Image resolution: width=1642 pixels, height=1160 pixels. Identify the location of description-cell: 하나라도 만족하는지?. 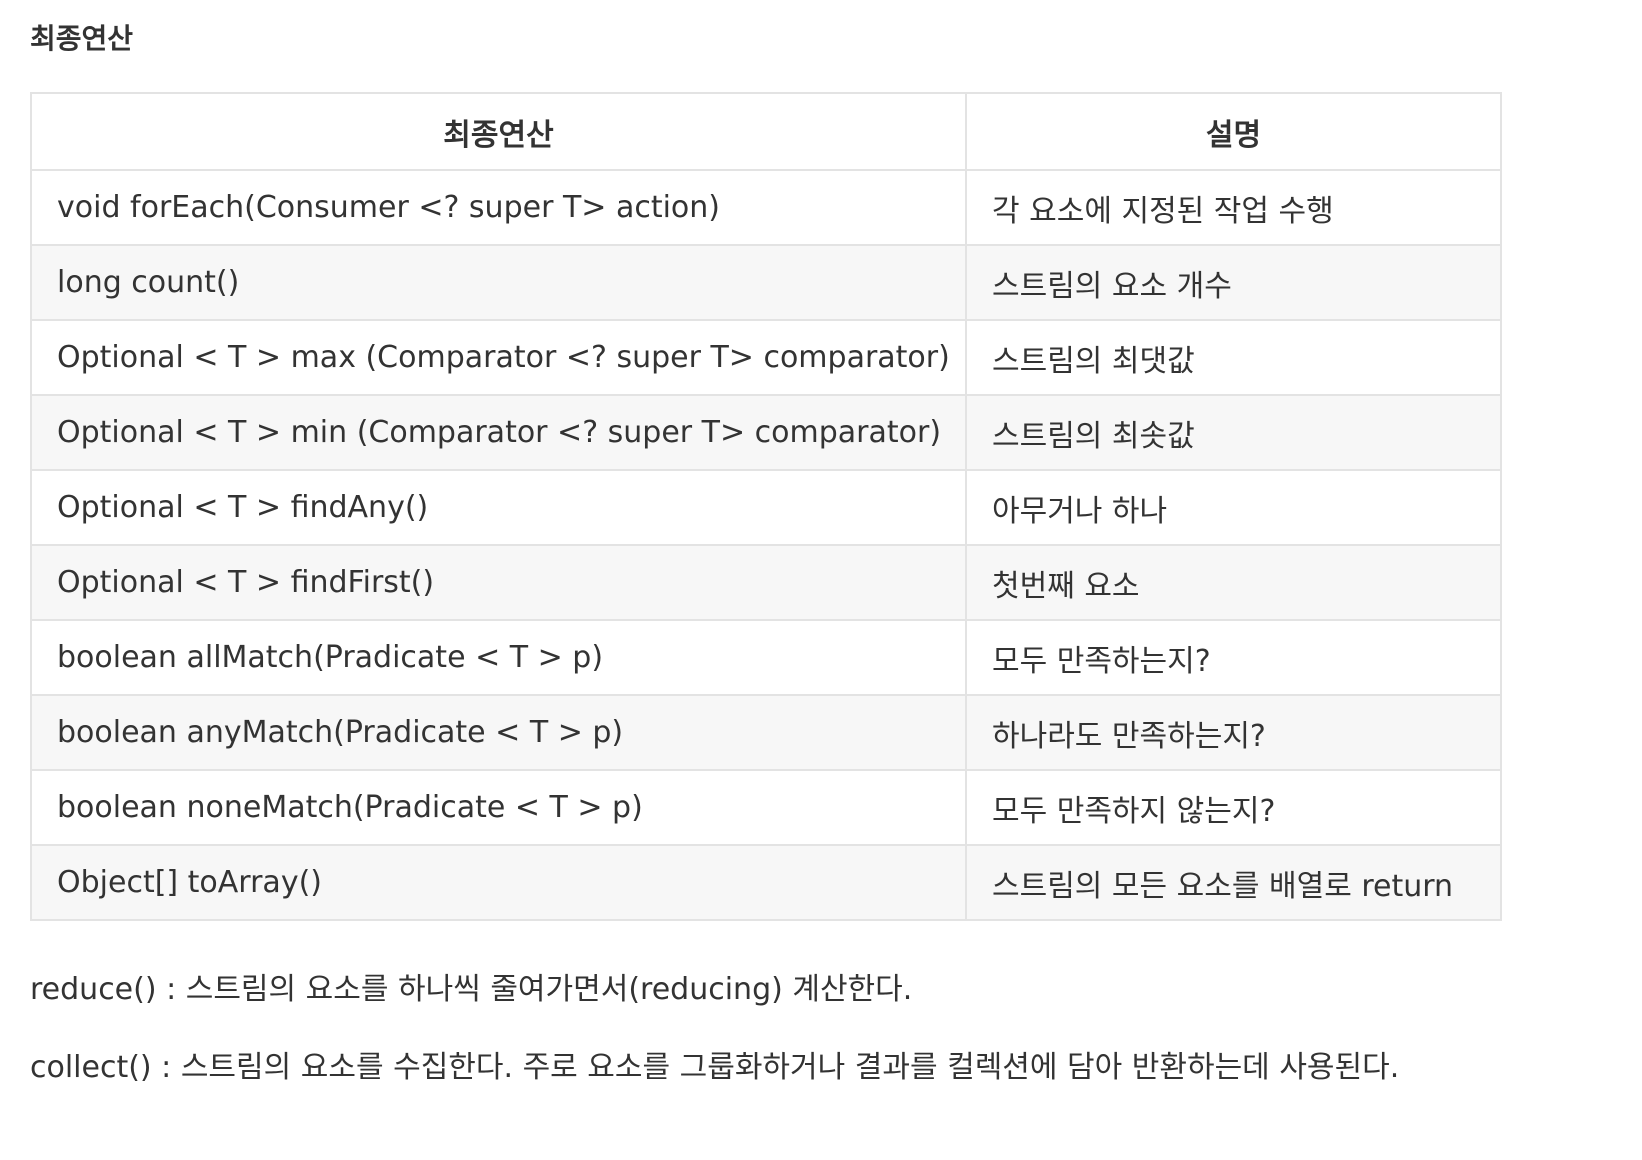
(1233, 732).